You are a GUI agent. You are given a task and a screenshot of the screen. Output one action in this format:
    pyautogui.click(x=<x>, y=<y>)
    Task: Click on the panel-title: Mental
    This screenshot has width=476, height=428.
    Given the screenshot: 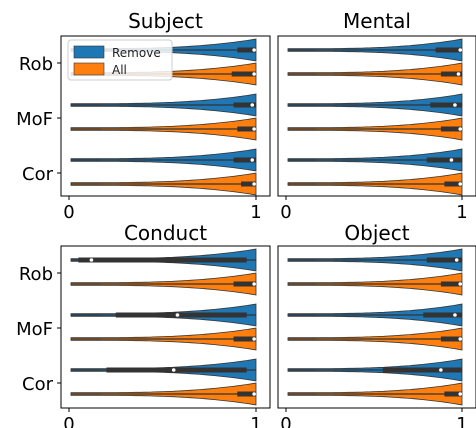 What is the action you would take?
    pyautogui.click(x=377, y=21)
    